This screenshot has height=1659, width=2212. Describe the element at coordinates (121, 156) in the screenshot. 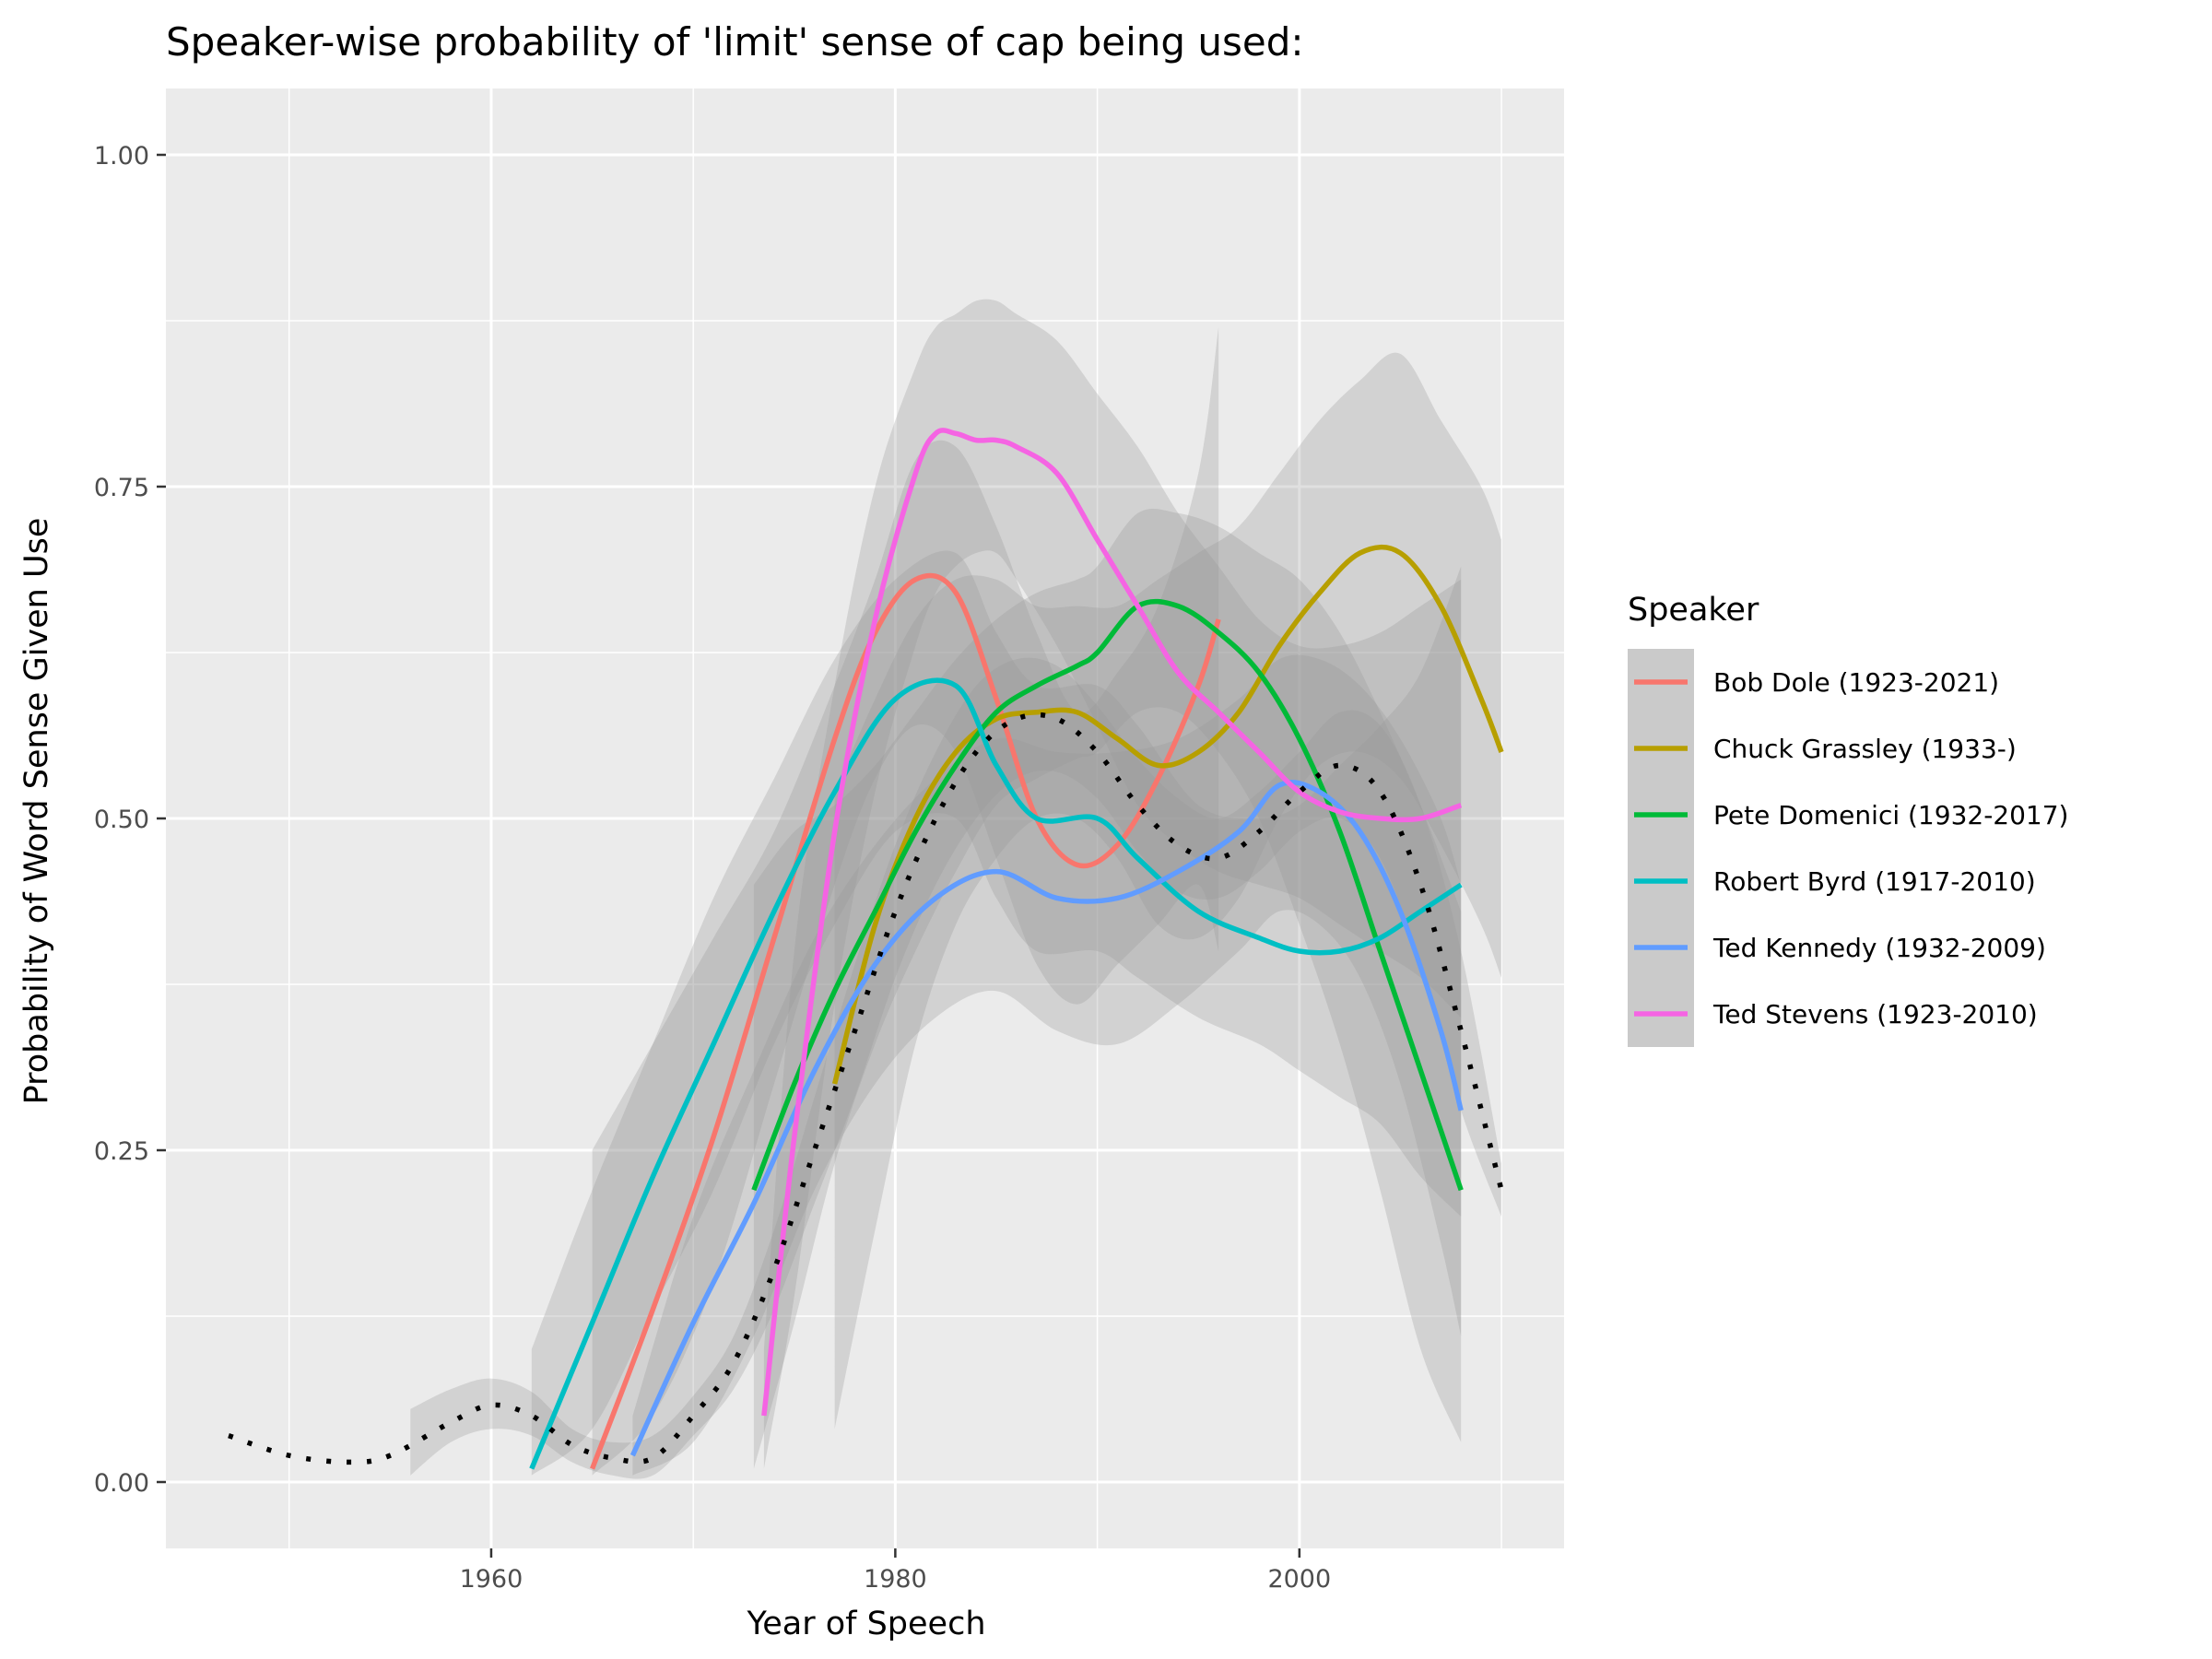

I see `y-tick-label: 1.00` at that location.